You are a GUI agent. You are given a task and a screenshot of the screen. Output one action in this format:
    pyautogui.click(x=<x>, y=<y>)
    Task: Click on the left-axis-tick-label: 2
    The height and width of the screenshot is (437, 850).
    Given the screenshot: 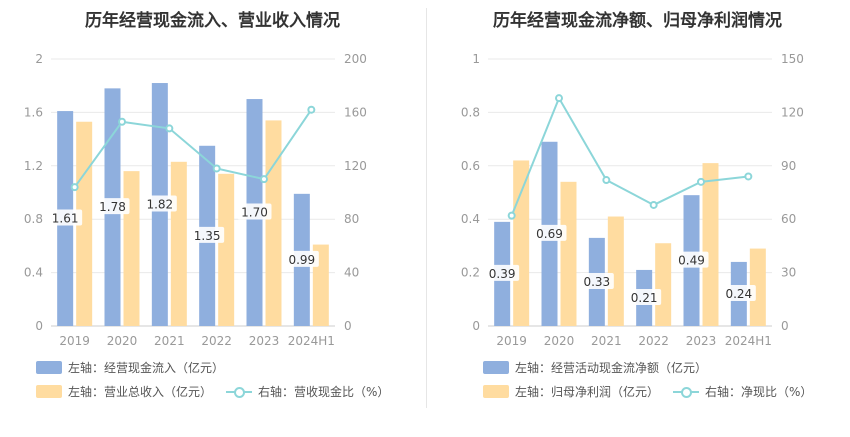 What is the action you would take?
    pyautogui.click(x=39, y=59)
    